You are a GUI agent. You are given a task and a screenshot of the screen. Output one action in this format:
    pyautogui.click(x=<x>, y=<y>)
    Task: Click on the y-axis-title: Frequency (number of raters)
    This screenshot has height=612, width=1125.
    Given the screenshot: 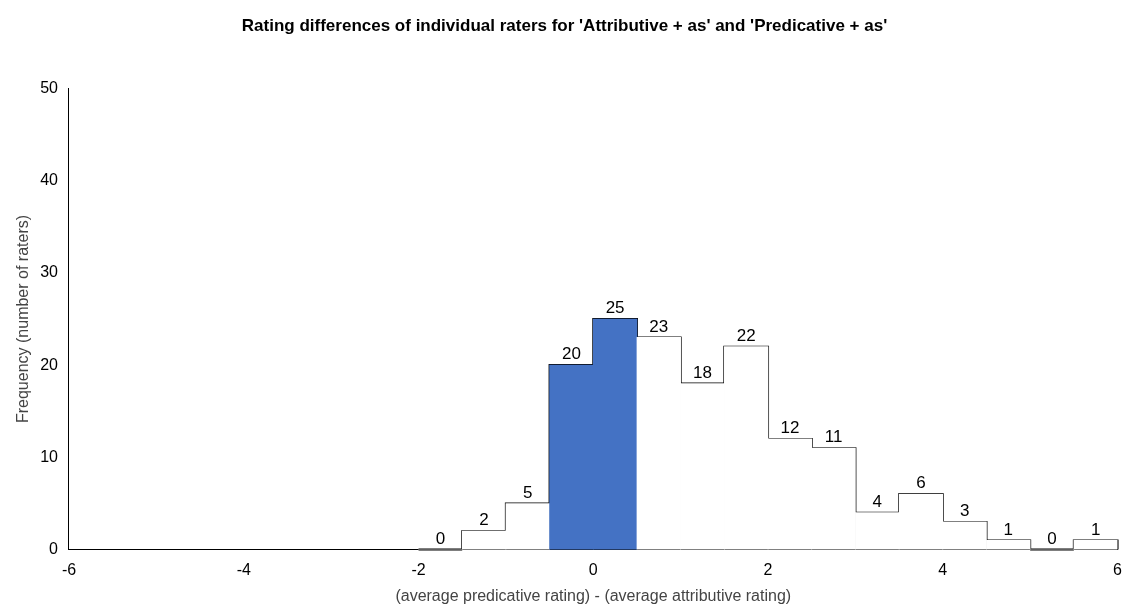 What is the action you would take?
    pyautogui.click(x=23, y=319)
    